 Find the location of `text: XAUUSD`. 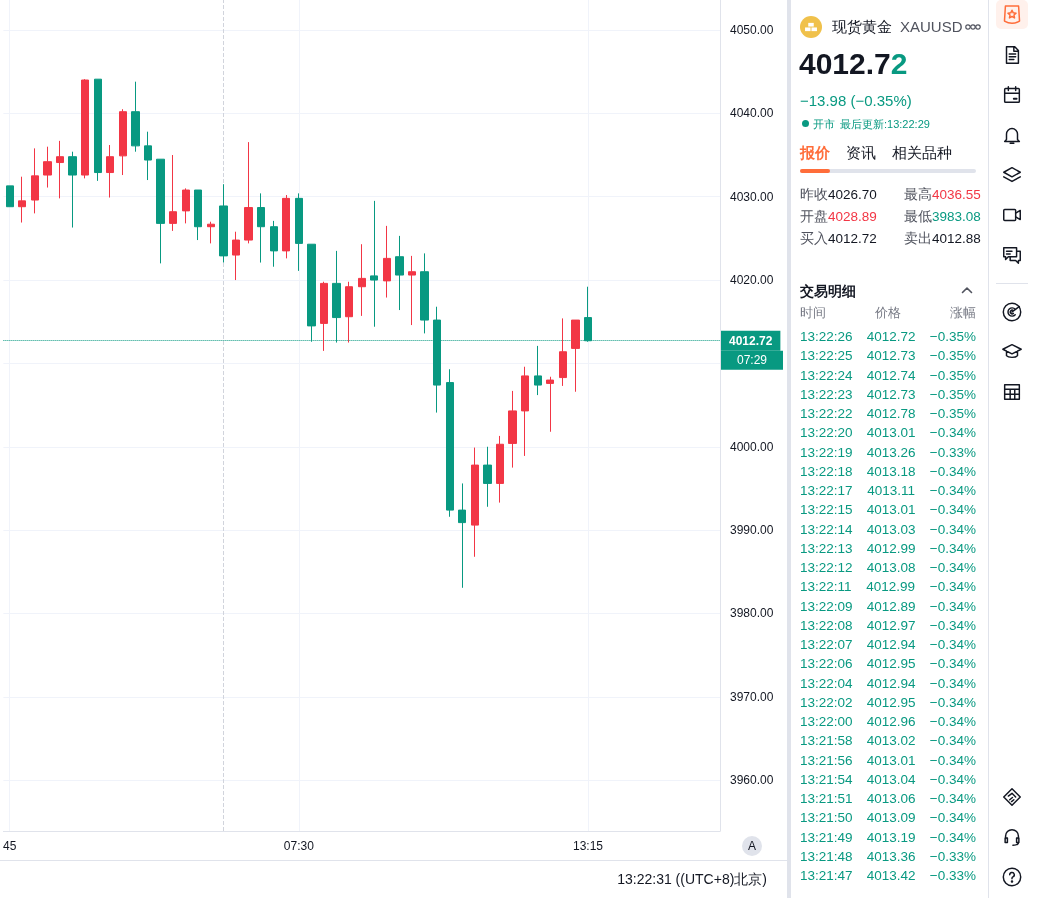

text: XAUUSD is located at coordinates (931, 26).